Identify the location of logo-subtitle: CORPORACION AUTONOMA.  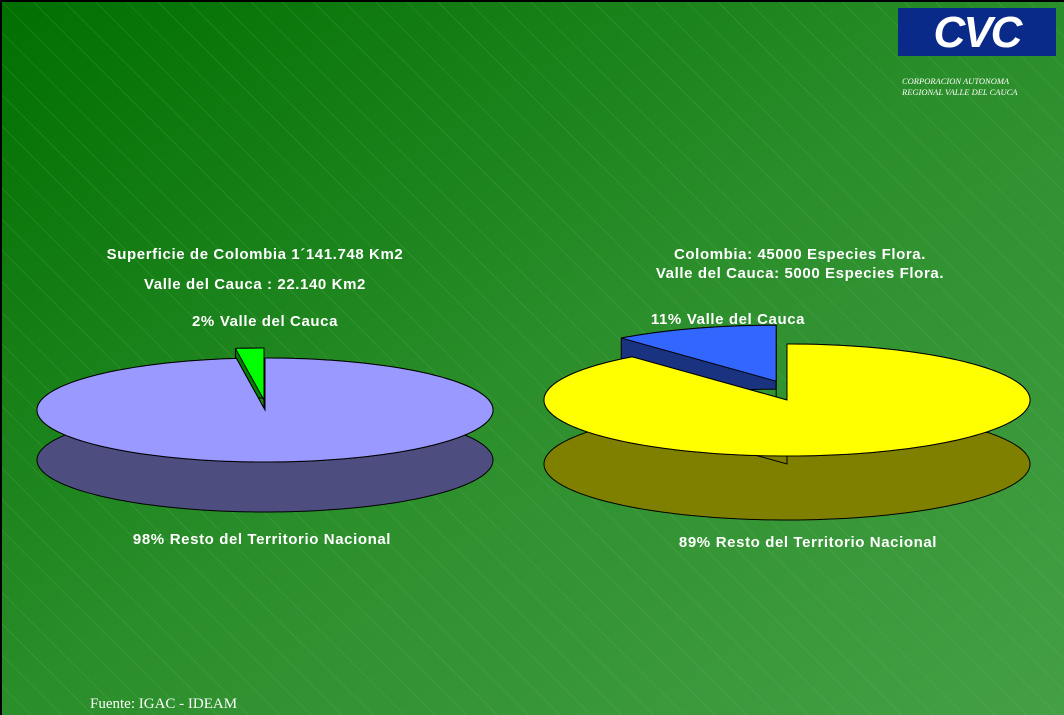
(956, 81).